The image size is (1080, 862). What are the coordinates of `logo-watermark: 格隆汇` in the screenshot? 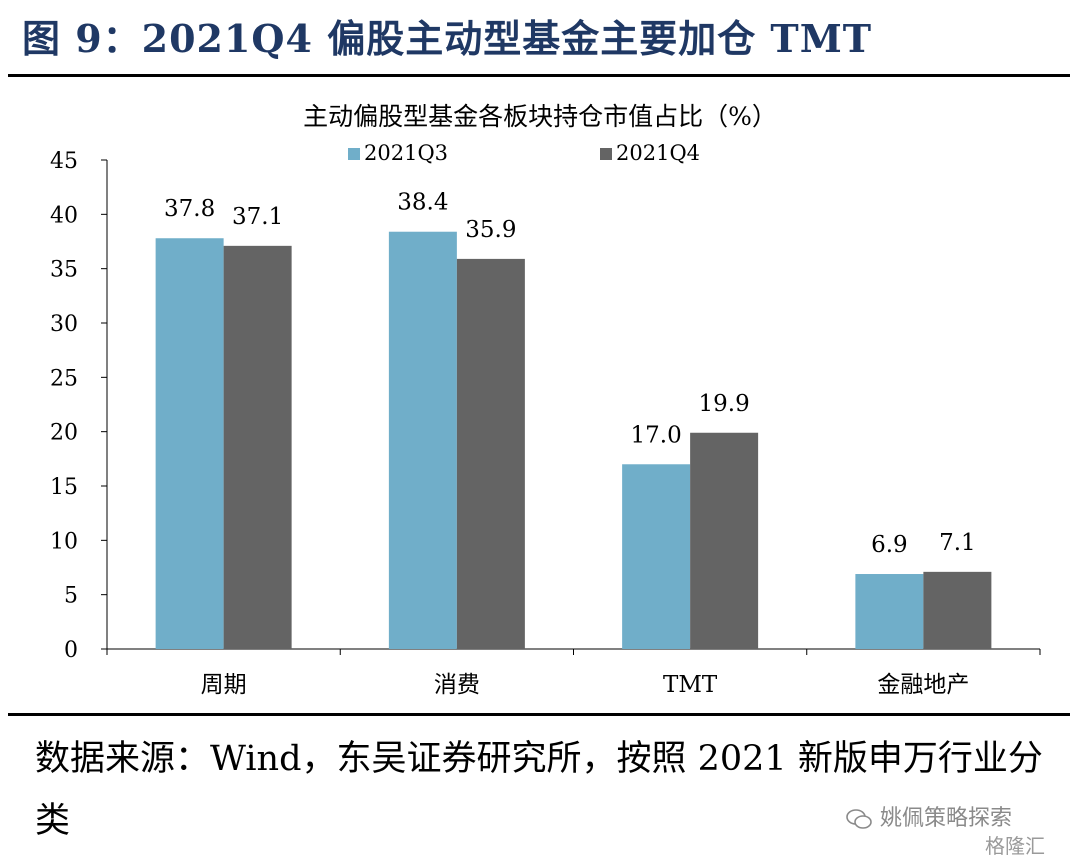 It's located at (1015, 844).